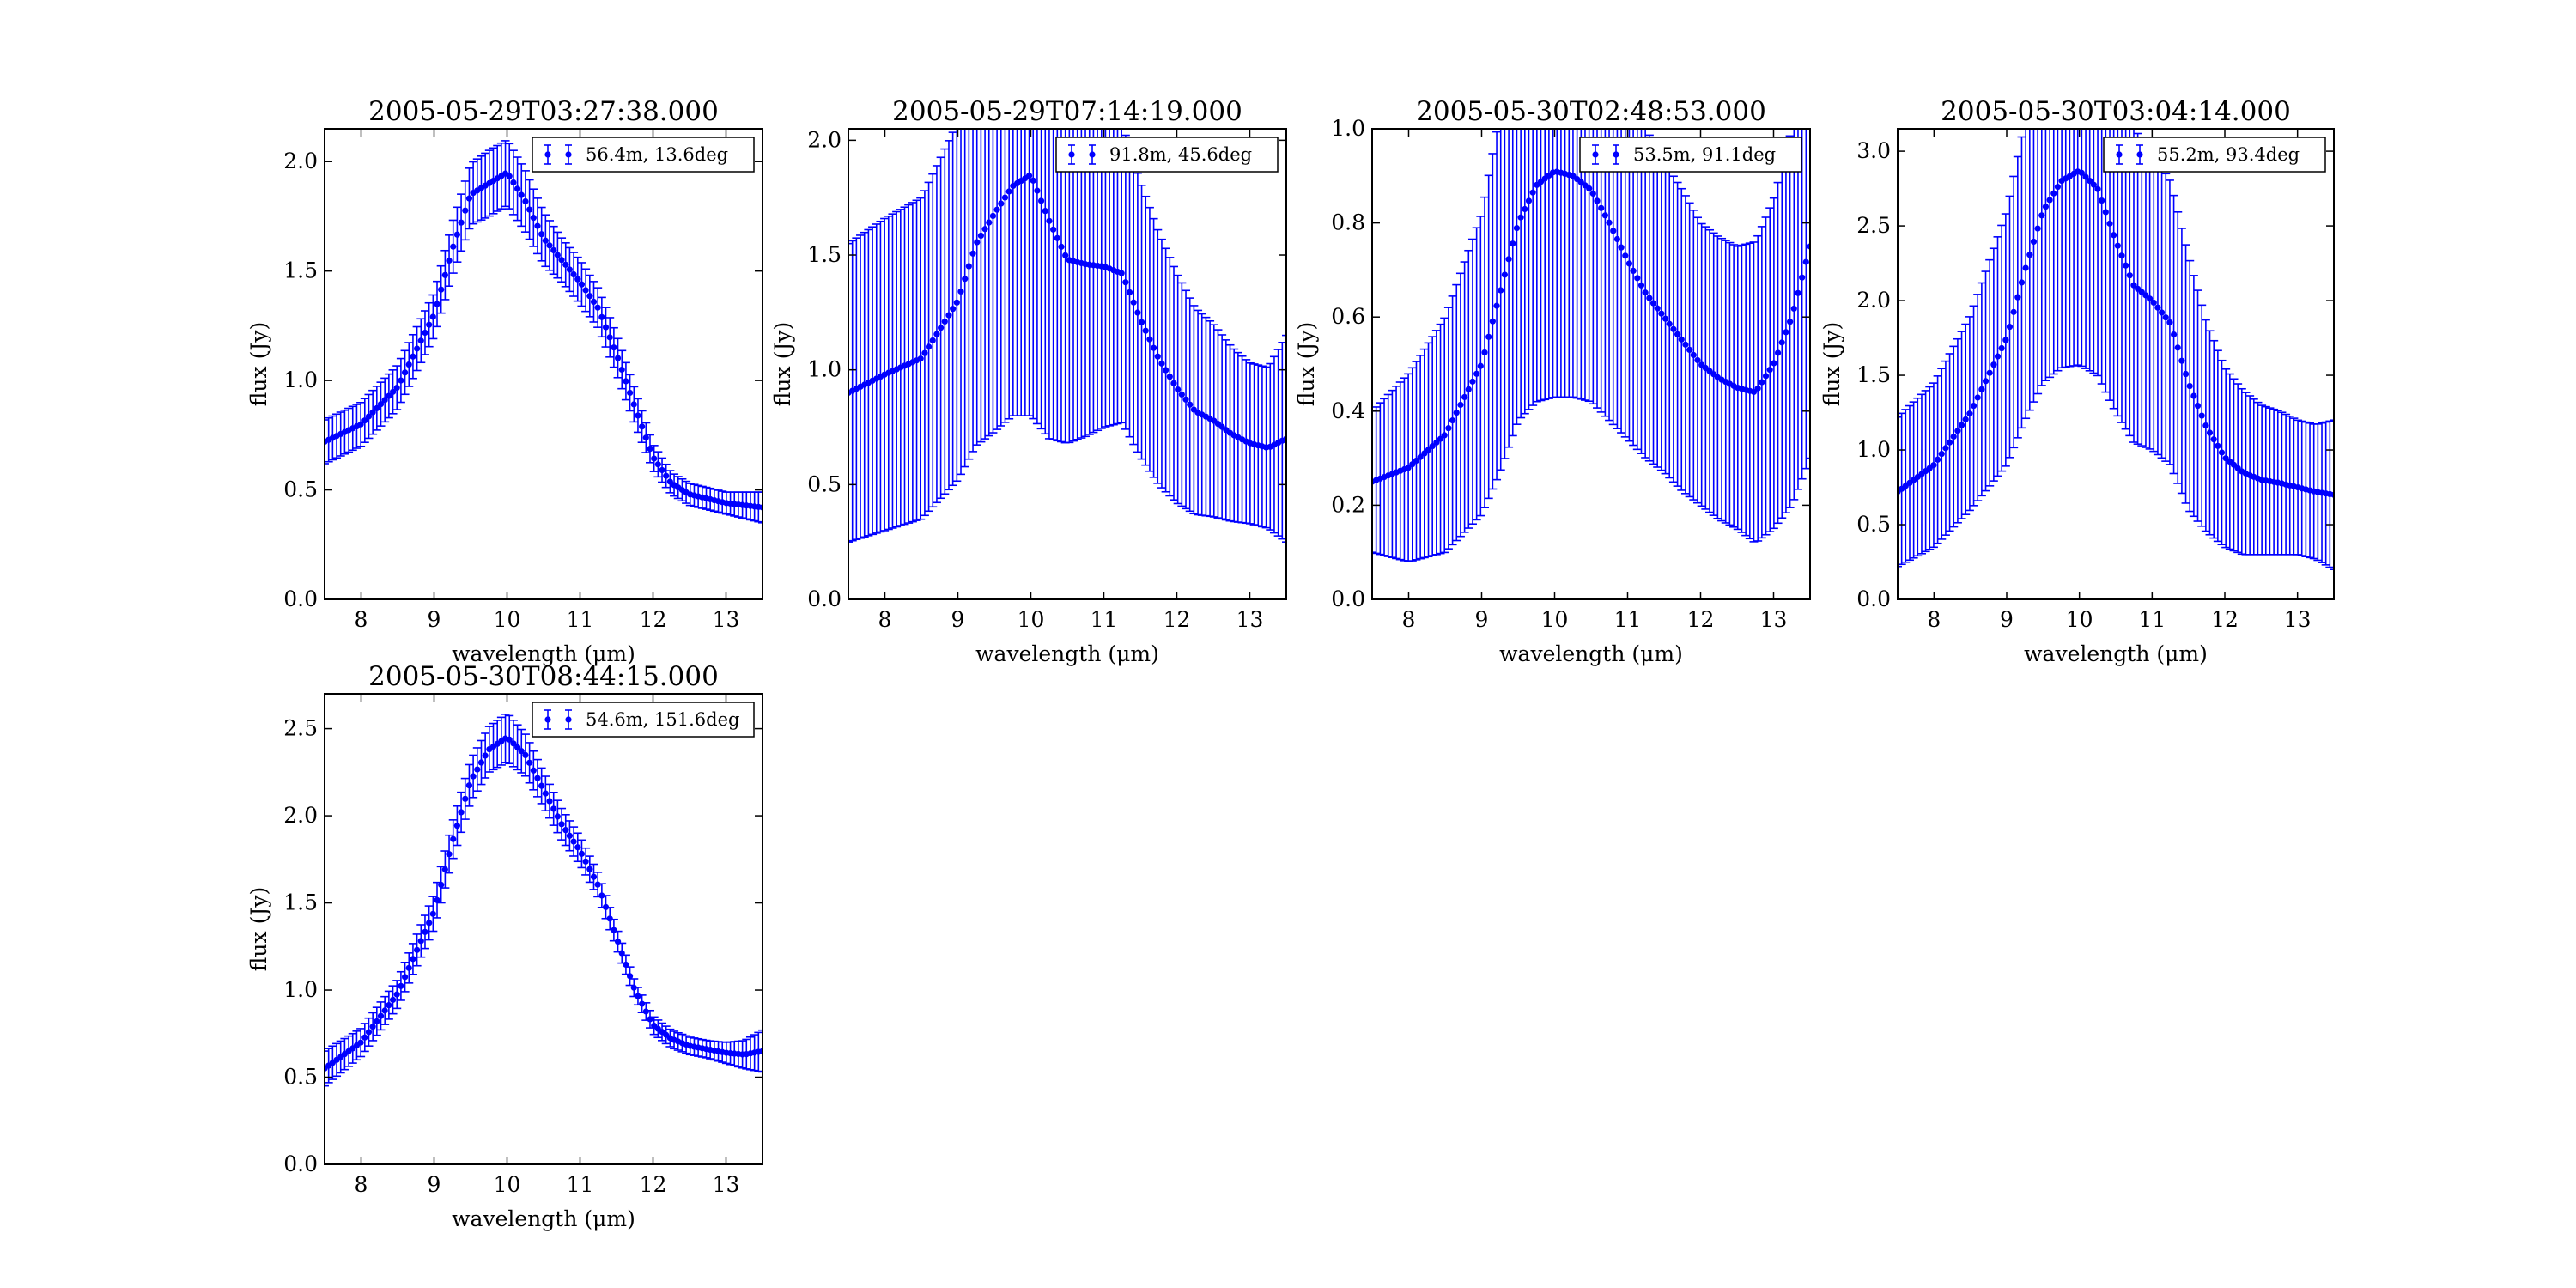 This screenshot has height=1288, width=2576. Describe the element at coordinates (653, 619) in the screenshot. I see `x-tick-label: 12` at that location.